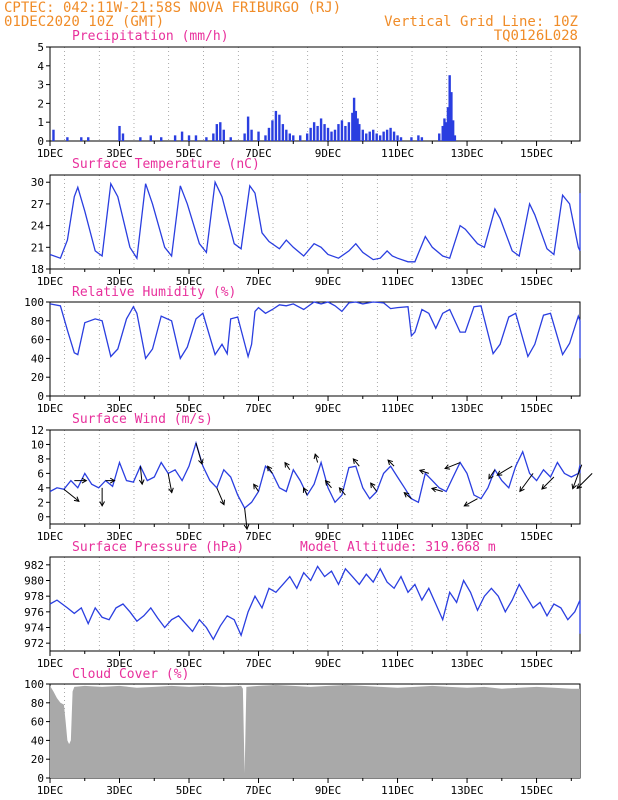  I want to click on wind-ytick-label: 10, so click(37, 444).